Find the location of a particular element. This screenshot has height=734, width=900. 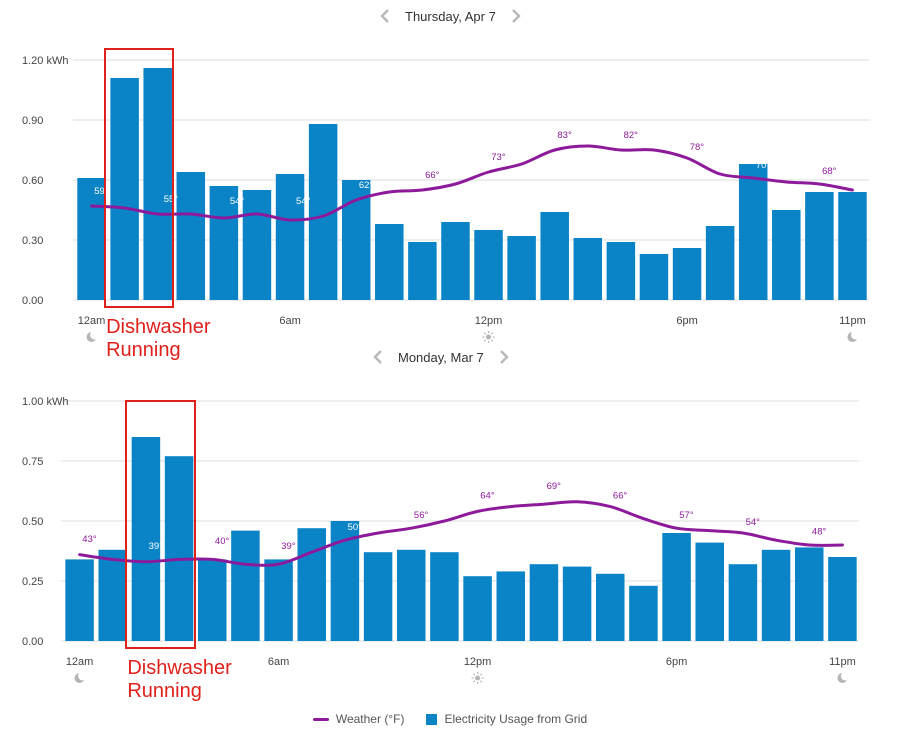

temperature-label: 59° is located at coordinates (101, 191).